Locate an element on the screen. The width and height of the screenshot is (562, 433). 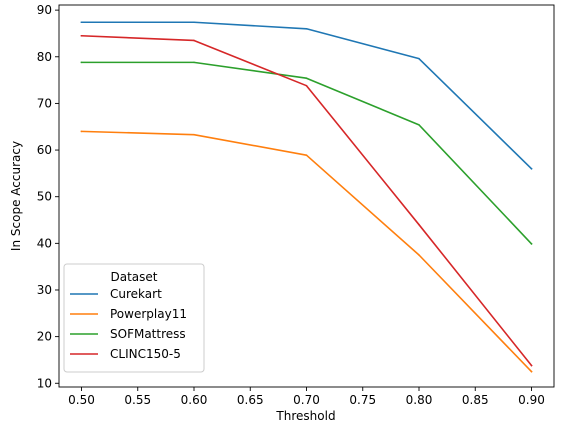
legend-label: CLINC150-5 is located at coordinates (145, 354).